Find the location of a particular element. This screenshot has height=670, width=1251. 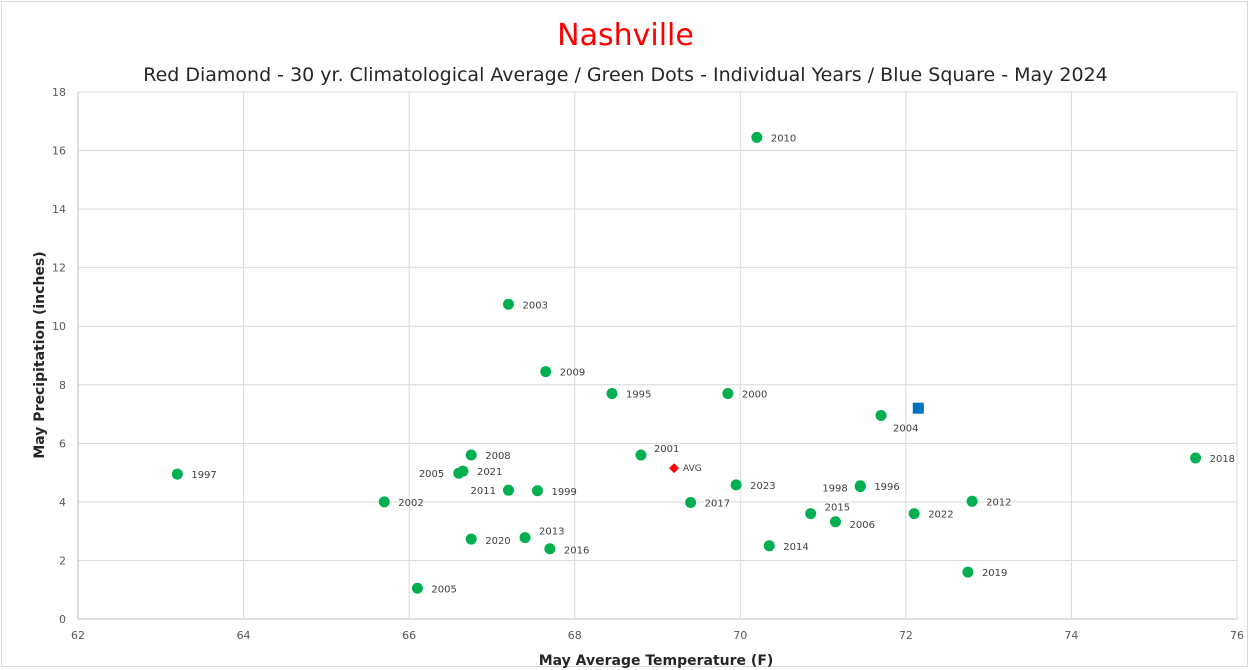

y-tick-label: 12 is located at coordinates (59, 268).